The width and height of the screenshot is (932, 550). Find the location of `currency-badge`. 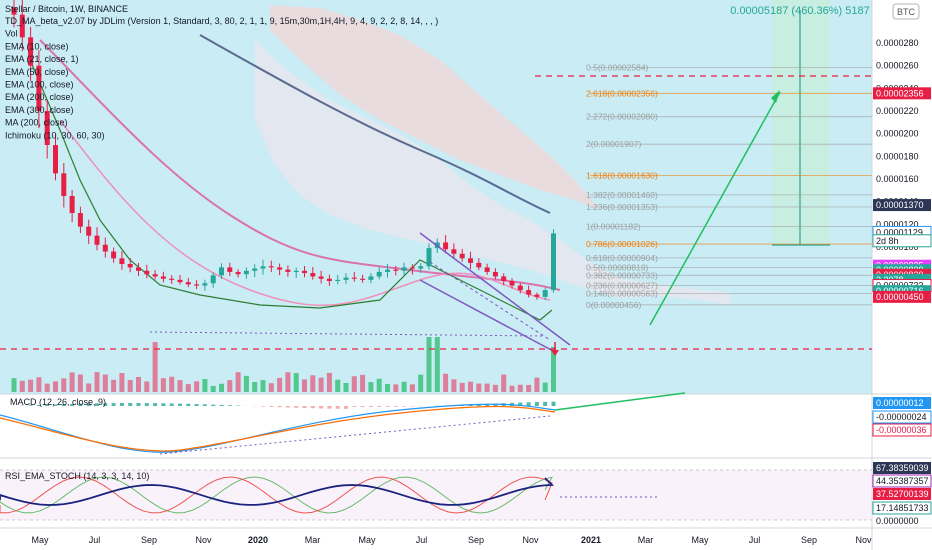

currency-badge is located at coordinates (906, 11).